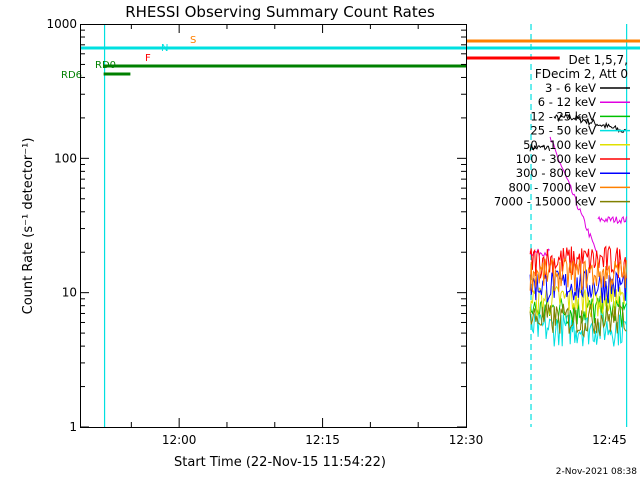  What do you see at coordinates (105, 65) in the screenshot?
I see `flag-label-rd0: RD0` at bounding box center [105, 65].